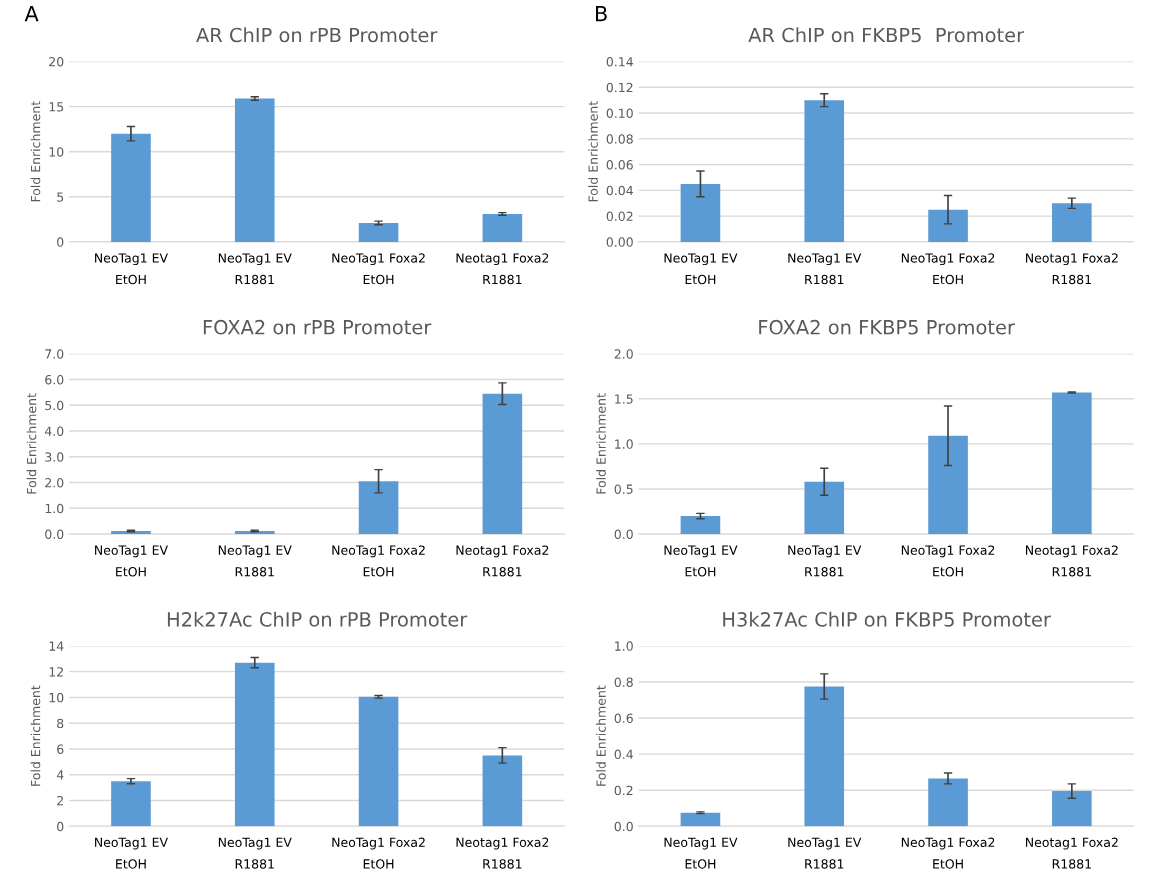 The height and width of the screenshot is (879, 1151). I want to click on y-tick-label: 0.6, so click(623, 718).